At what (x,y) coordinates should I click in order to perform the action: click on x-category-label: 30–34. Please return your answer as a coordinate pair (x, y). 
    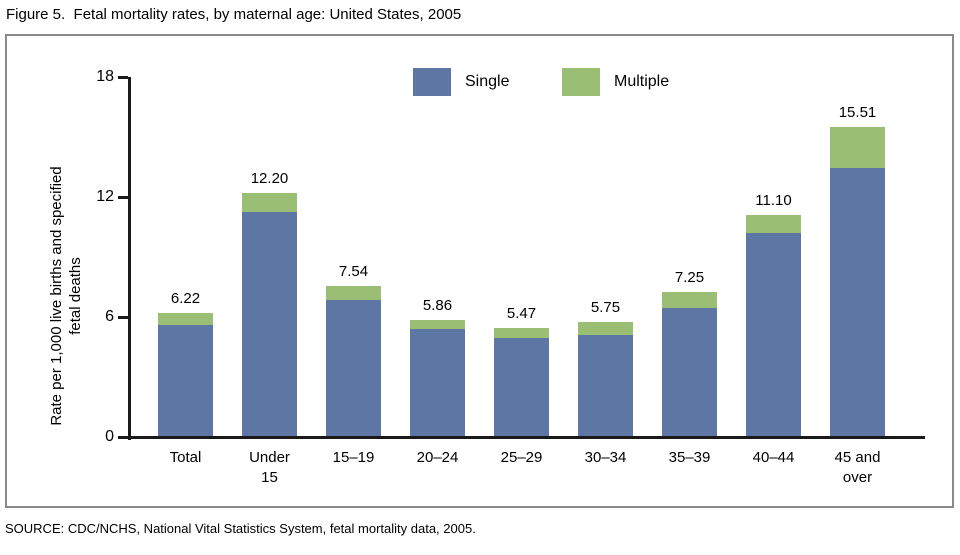
    Looking at the image, I should click on (605, 457).